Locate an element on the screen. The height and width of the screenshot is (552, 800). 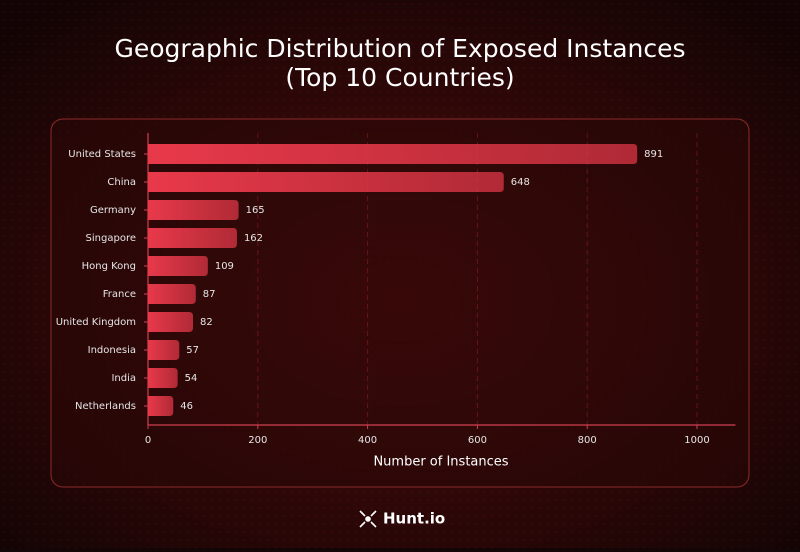
value-label: 87 is located at coordinates (209, 294).